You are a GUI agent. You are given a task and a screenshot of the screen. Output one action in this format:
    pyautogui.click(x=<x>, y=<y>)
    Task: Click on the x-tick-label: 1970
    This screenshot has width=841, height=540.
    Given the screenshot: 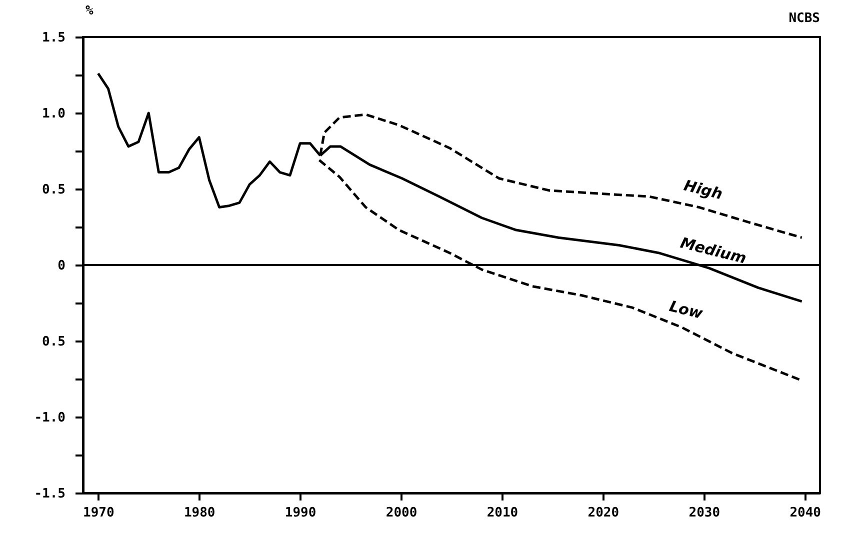 What is the action you would take?
    pyautogui.click(x=98, y=513)
    